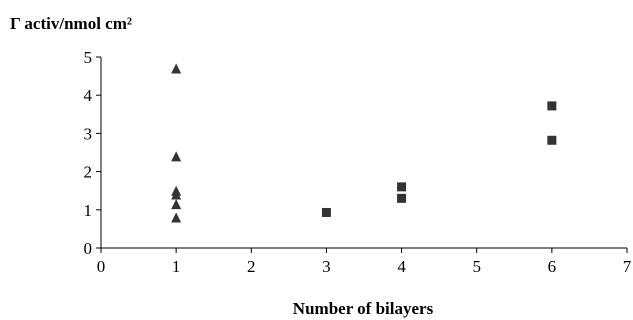 The height and width of the screenshot is (320, 633). What do you see at coordinates (71, 23) in the screenshot?
I see `y-axis-title: Γ activ/nmol cm²` at bounding box center [71, 23].